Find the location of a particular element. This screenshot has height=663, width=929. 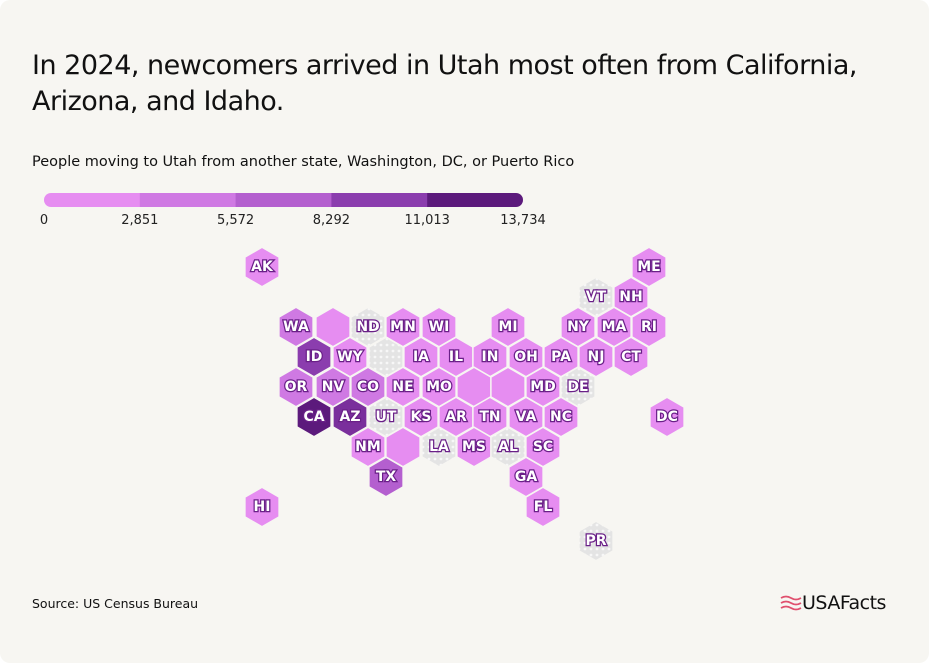

legend-label: 5,572 is located at coordinates (235, 220).